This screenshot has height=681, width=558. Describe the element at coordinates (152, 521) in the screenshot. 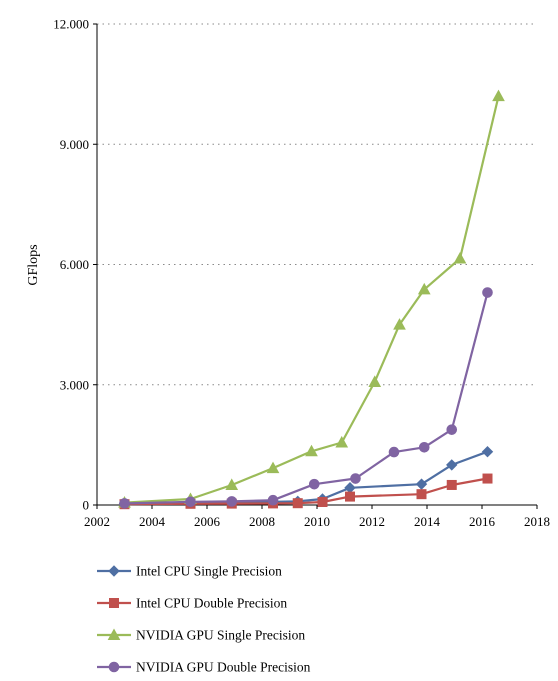

I see `x-tick-label-1: 2004` at that location.